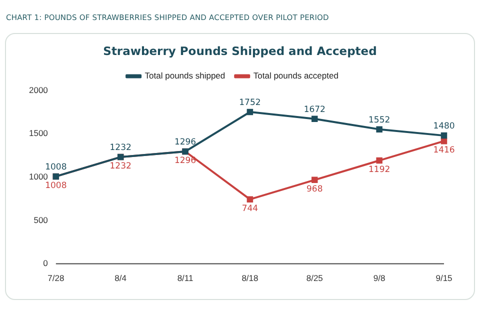 This screenshot has height=320, width=480. I want to click on data-label: 1752, so click(250, 103).